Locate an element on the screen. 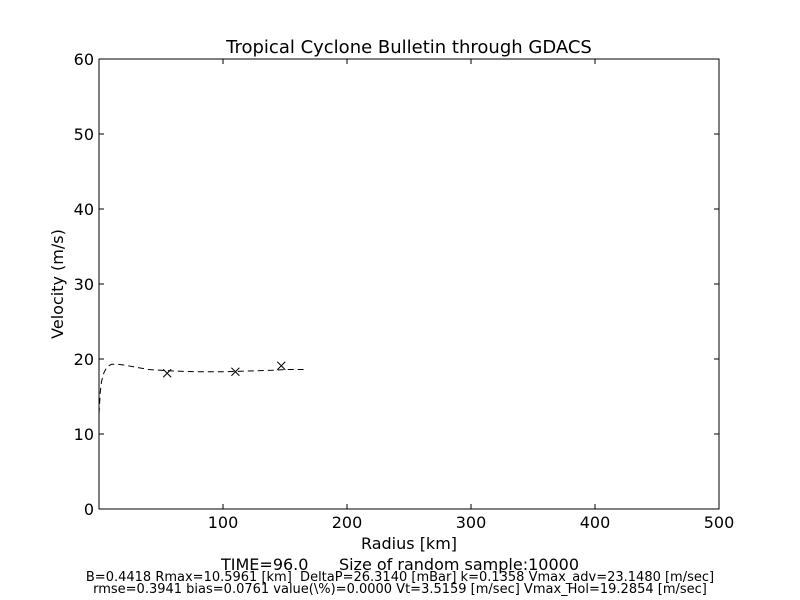 The image size is (800, 600). y-tick-label: 60 is located at coordinates (84, 59).